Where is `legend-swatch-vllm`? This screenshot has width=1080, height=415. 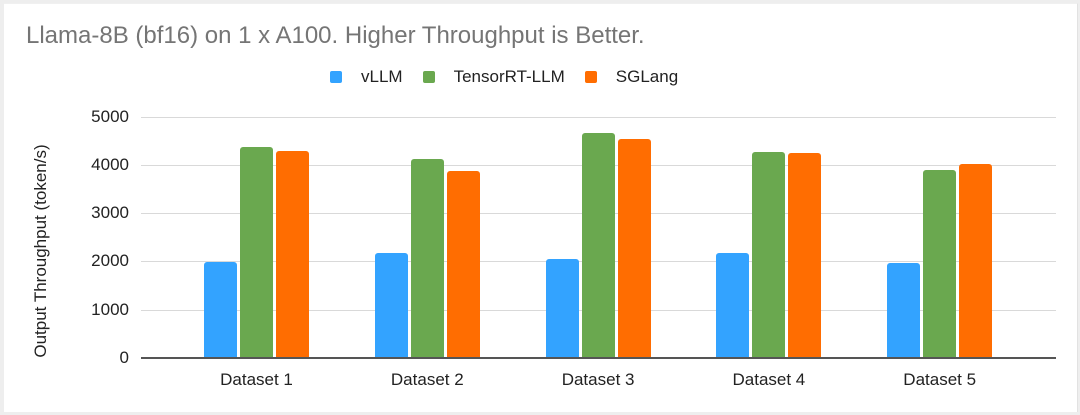 legend-swatch-vllm is located at coordinates (336, 77).